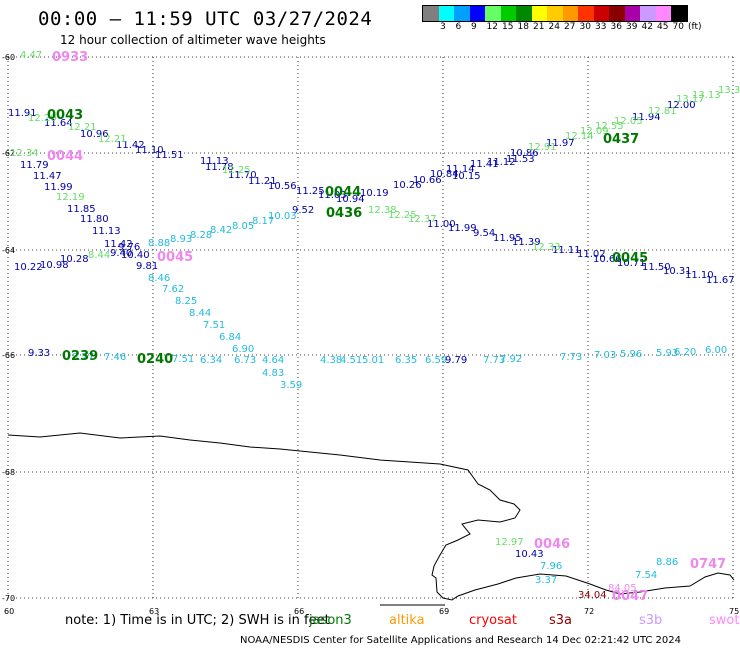 This screenshot has height=650, width=740. What do you see at coordinates (628, 121) in the screenshot?
I see `wave-height-value: 12.05` at bounding box center [628, 121].